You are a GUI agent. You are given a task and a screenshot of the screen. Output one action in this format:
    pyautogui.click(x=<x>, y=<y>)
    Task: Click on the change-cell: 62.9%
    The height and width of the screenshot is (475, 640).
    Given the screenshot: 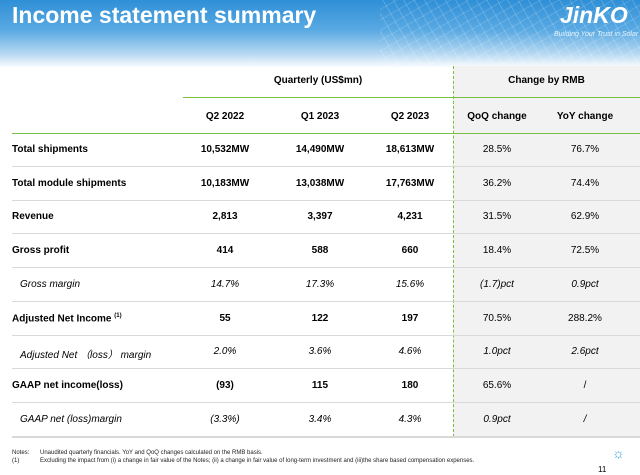 What is the action you would take?
    pyautogui.click(x=585, y=217)
    